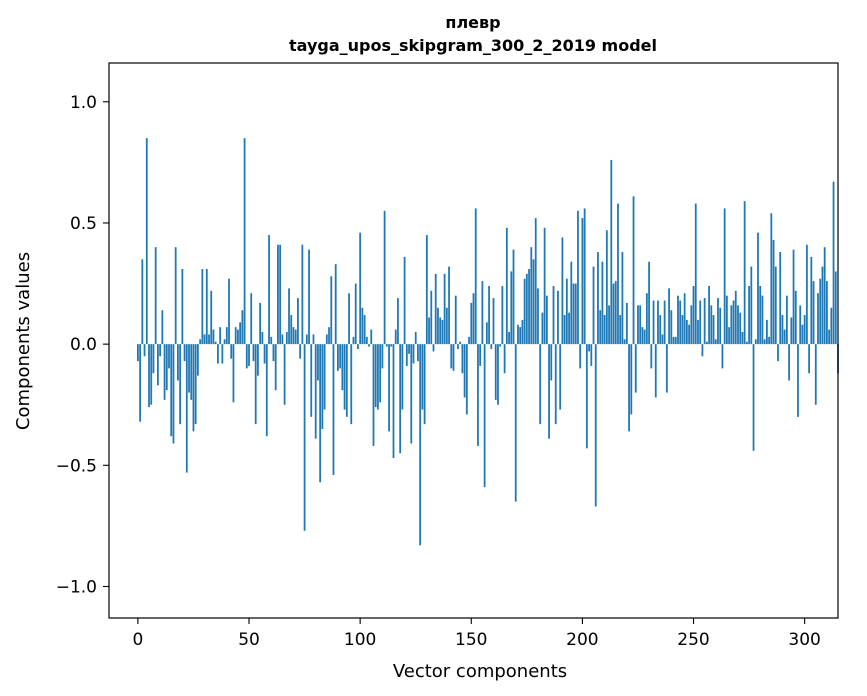 This screenshot has width=867, height=696. I want to click on x-tick-label: 150, so click(471, 640).